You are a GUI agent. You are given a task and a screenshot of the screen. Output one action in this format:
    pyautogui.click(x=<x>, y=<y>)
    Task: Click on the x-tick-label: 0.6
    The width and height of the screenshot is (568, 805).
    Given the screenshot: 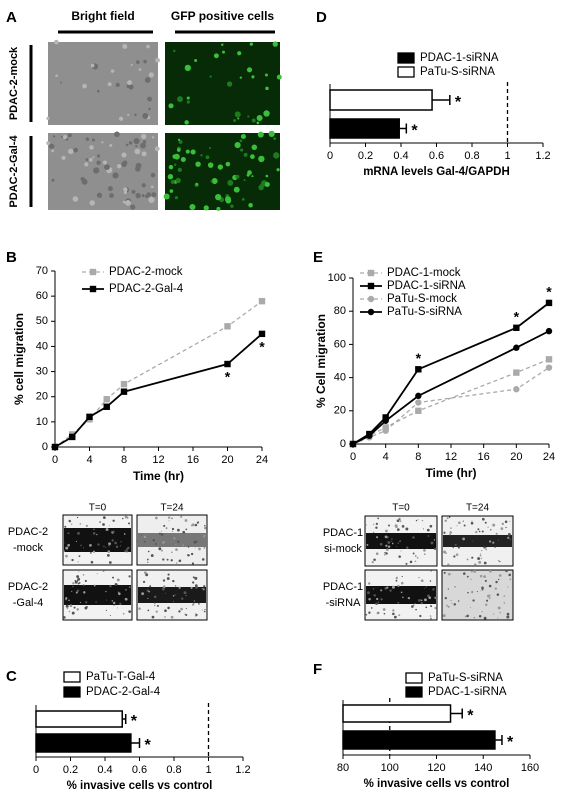 What is the action you would take?
    pyautogui.click(x=139, y=770)
    